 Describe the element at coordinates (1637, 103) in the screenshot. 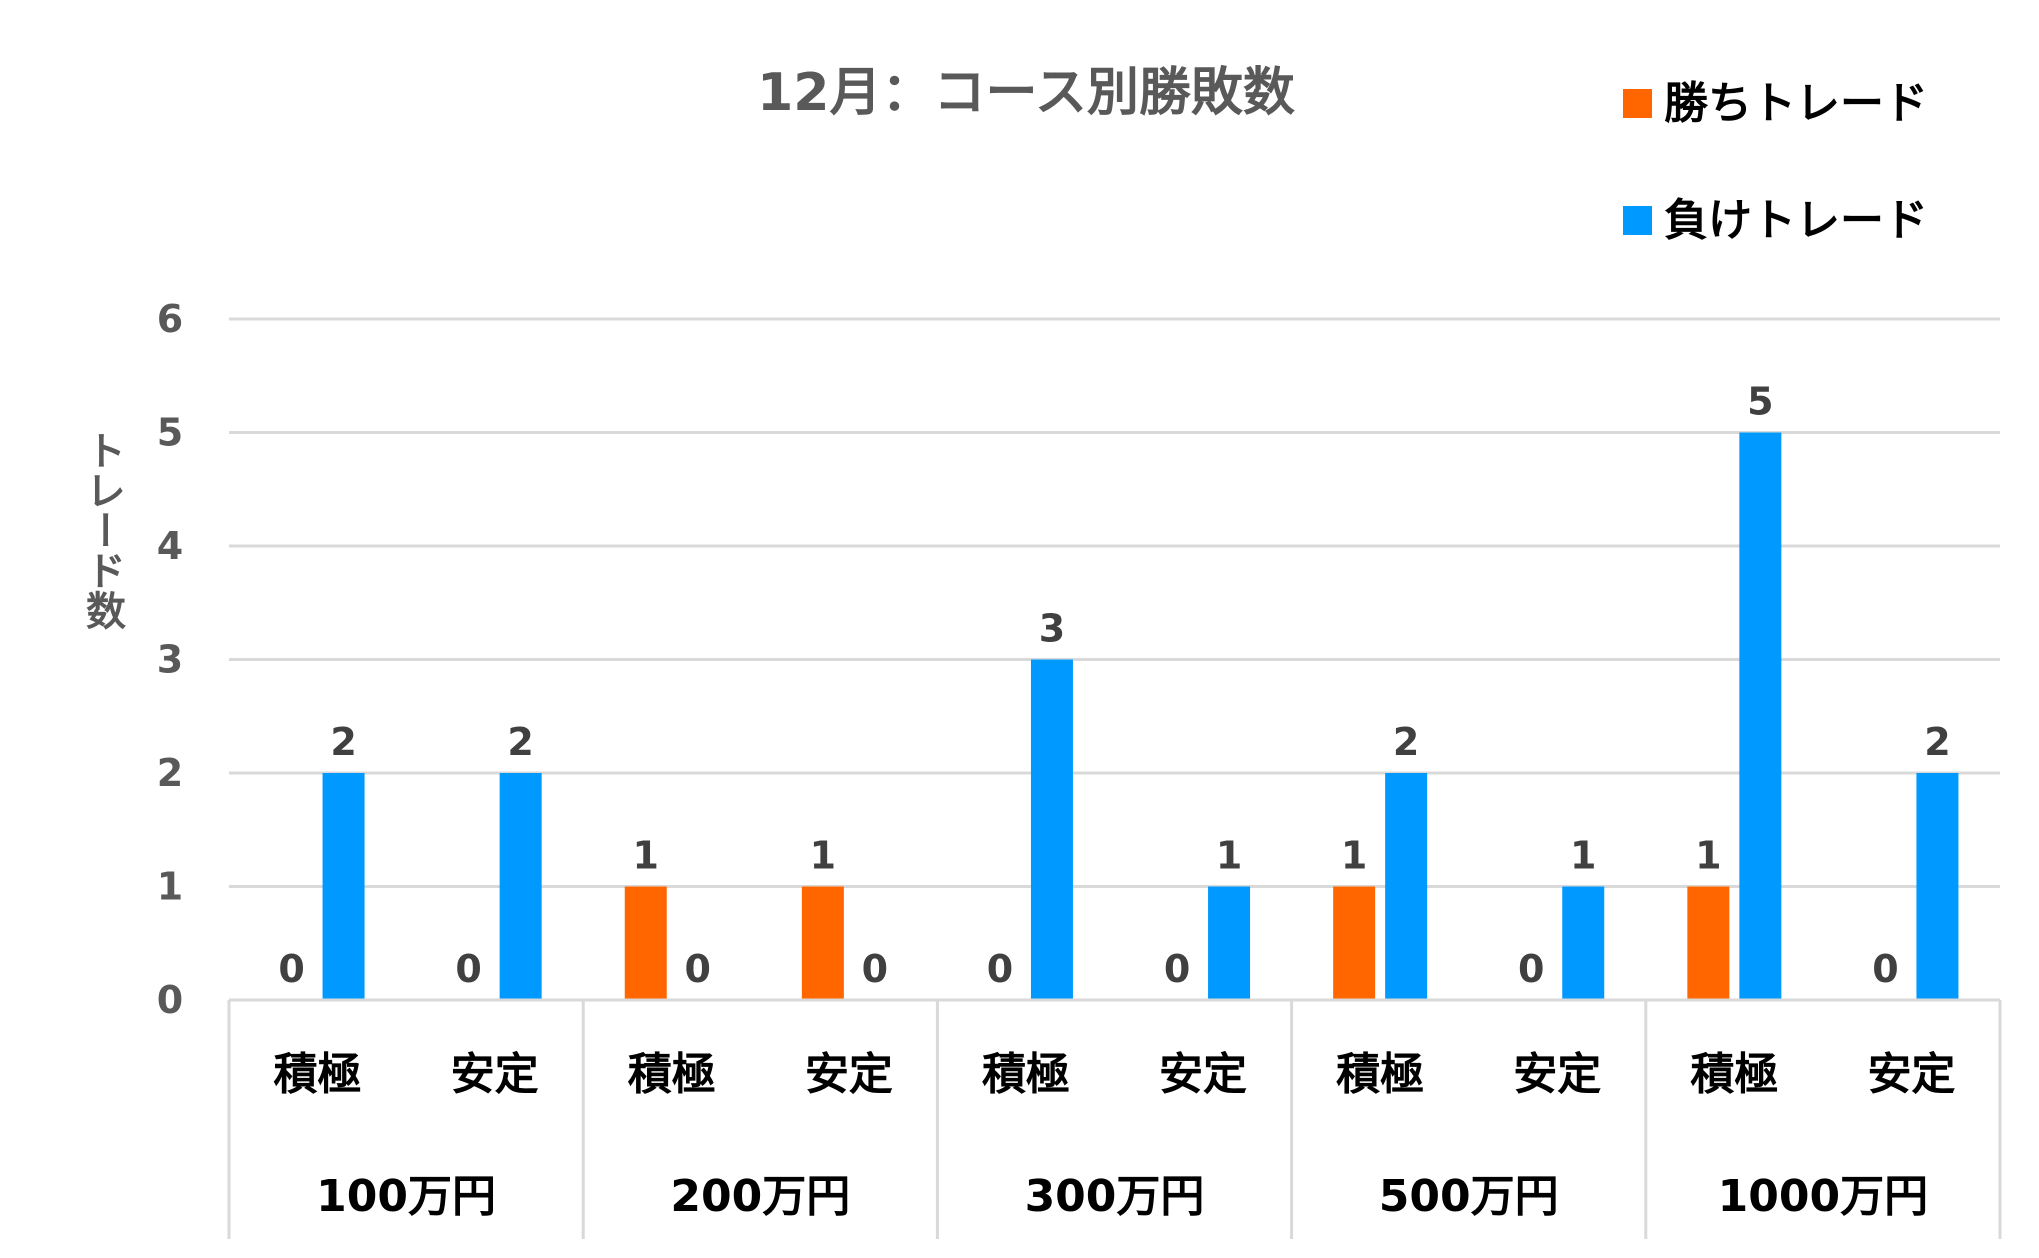

I see `legend-swatch-win` at that location.